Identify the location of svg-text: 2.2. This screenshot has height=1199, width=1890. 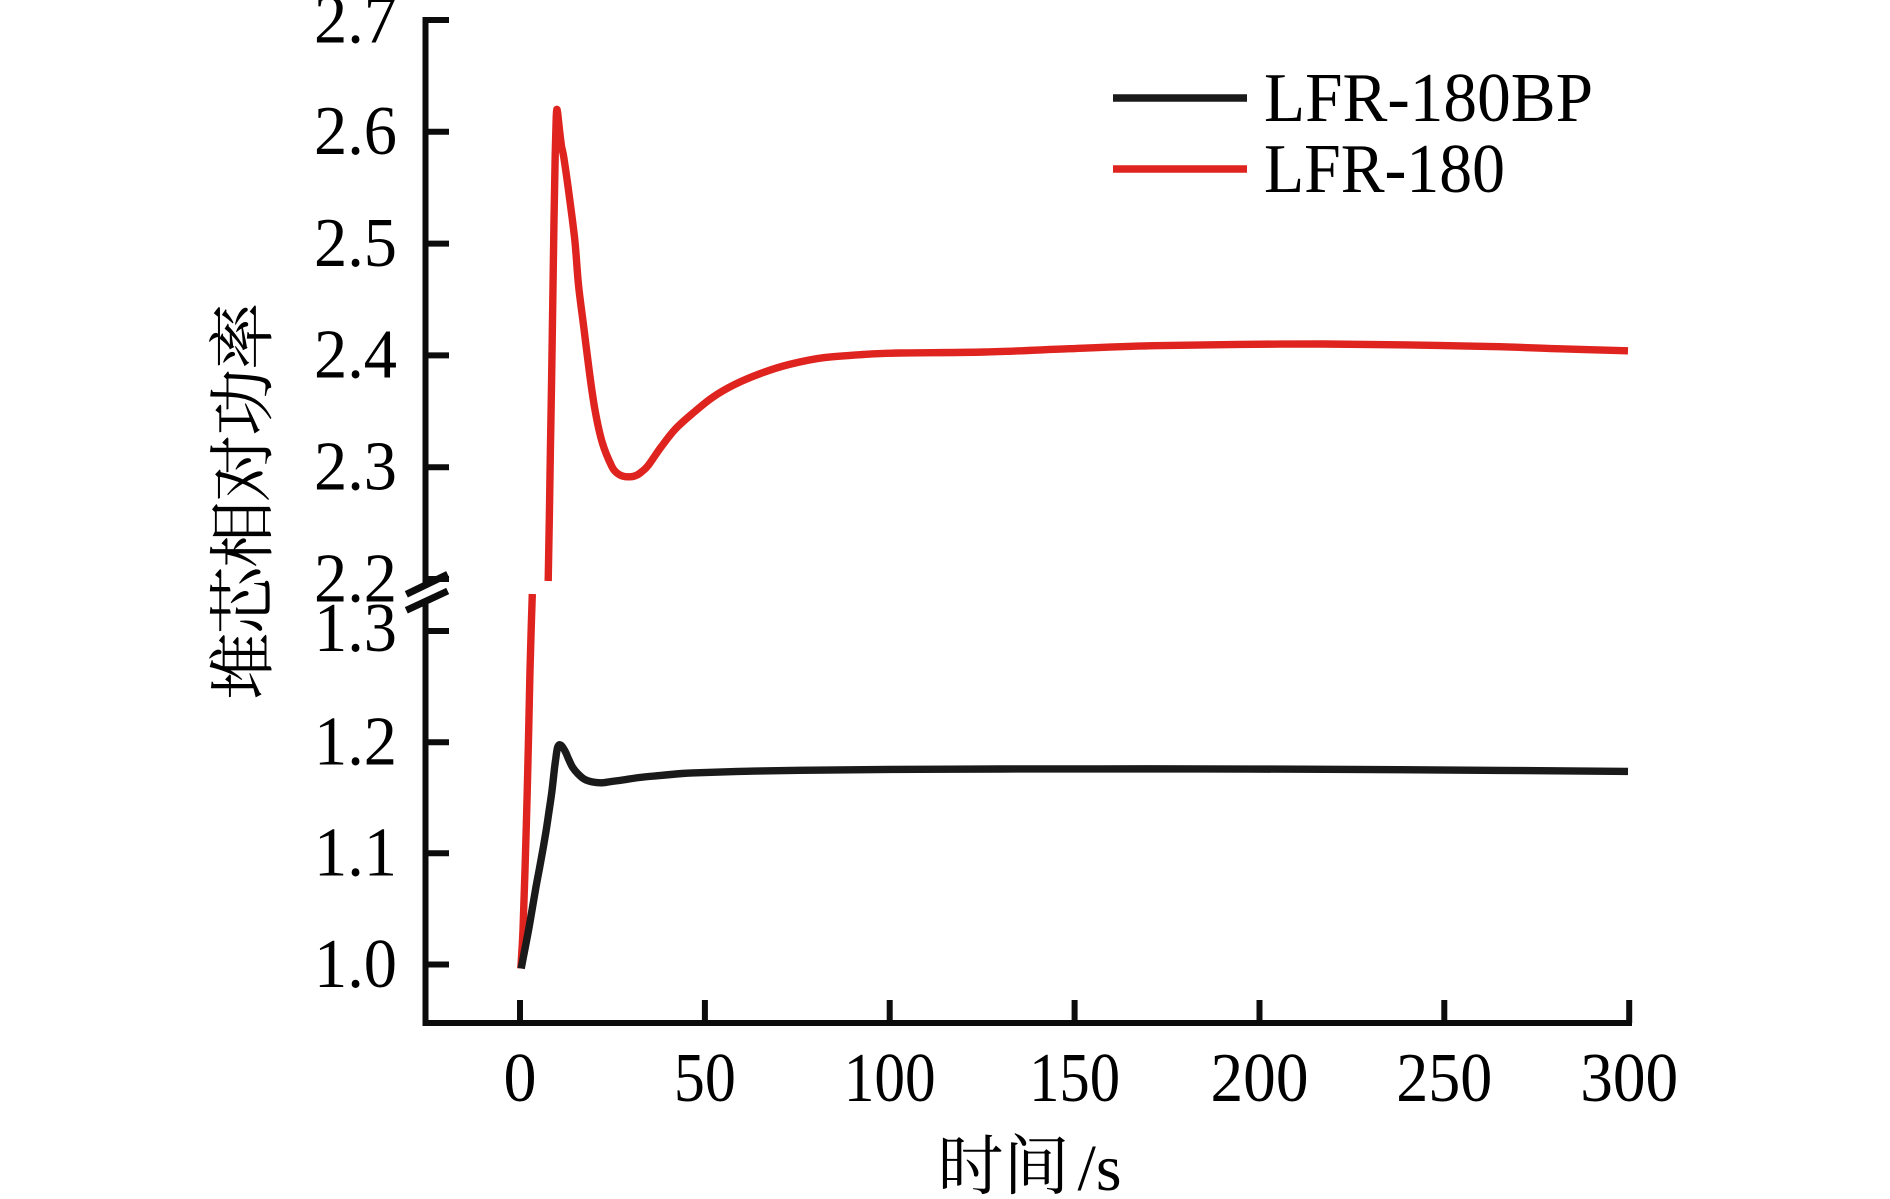
(355, 578).